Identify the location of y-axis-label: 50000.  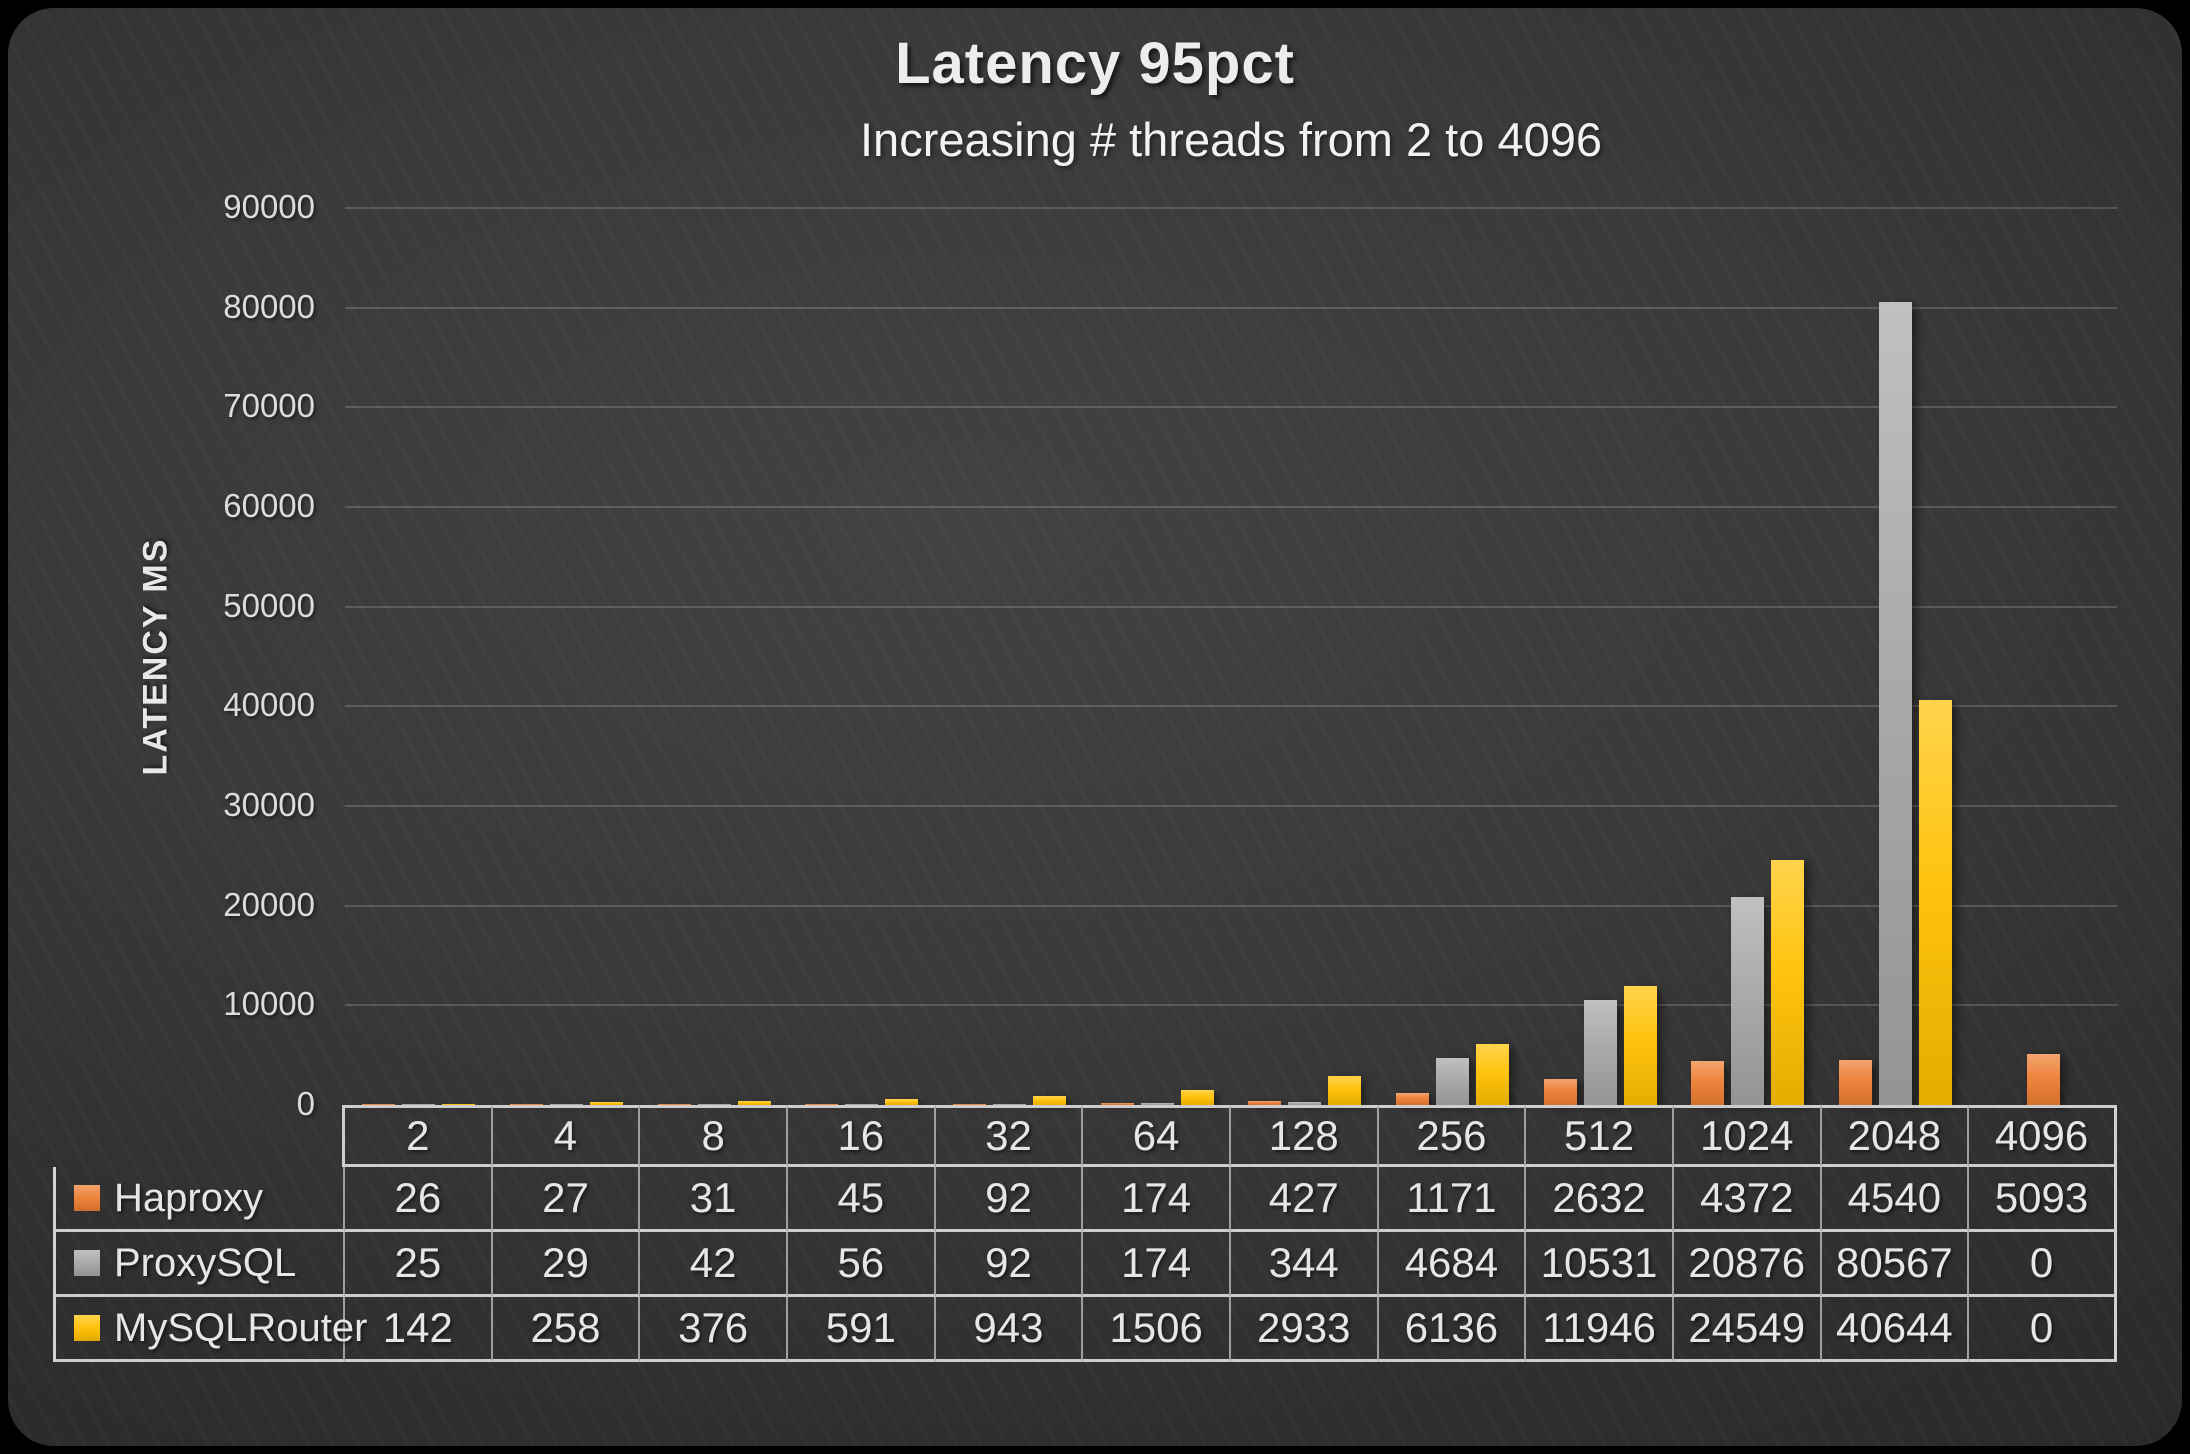
(269, 605).